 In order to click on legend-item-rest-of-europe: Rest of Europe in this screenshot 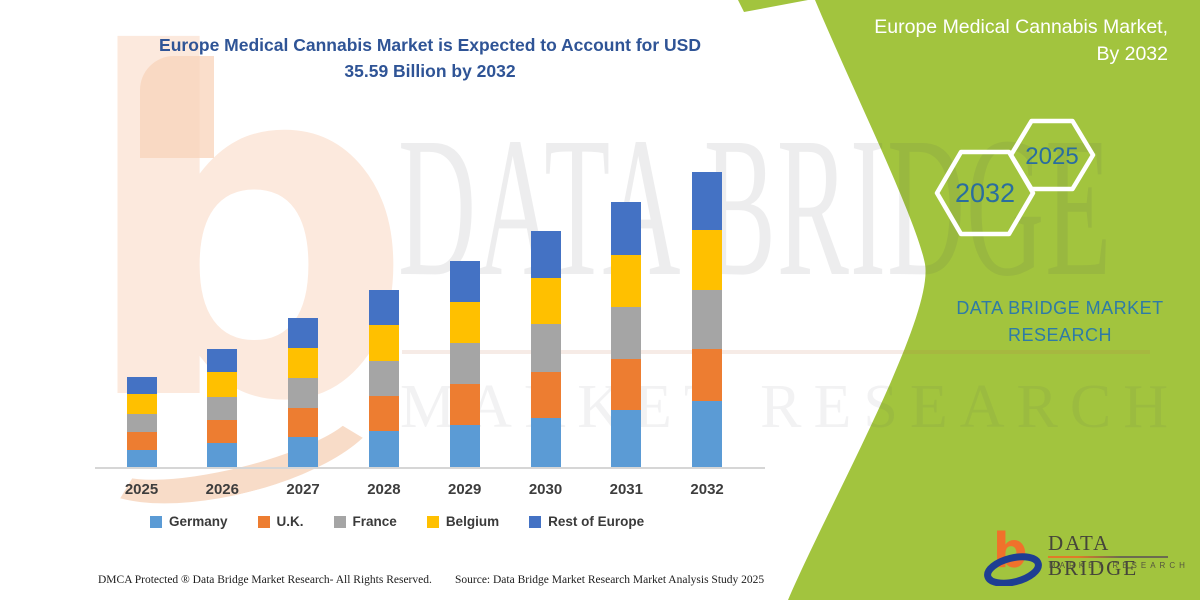, I will do `click(586, 521)`.